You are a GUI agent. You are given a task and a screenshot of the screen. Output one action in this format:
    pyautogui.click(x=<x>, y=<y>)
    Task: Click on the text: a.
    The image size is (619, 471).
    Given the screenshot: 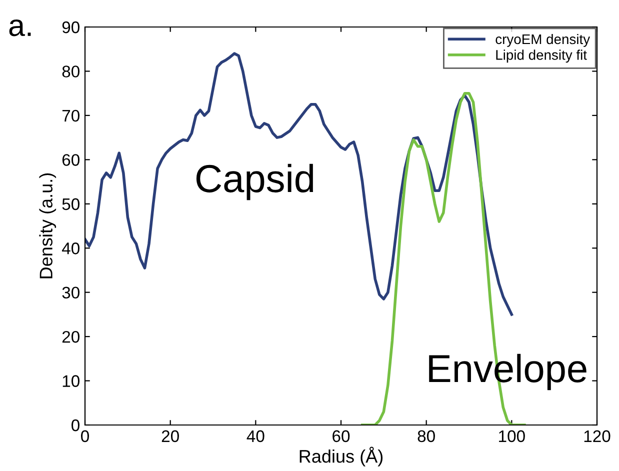 What is the action you would take?
    pyautogui.click(x=20, y=27)
    